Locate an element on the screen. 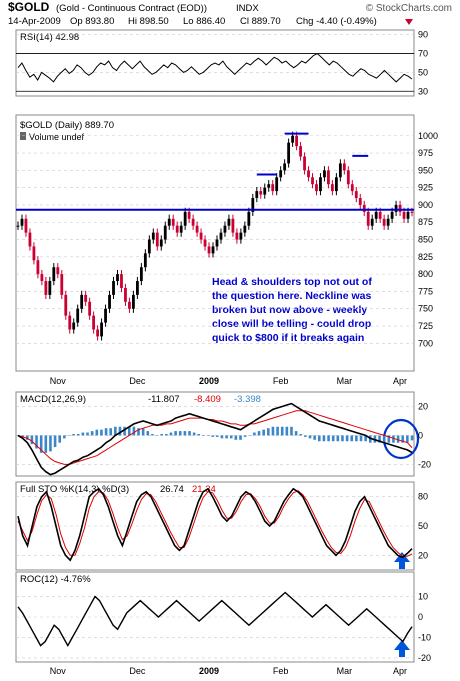  x-axis-label-bottom: Nov is located at coordinates (58, 671).